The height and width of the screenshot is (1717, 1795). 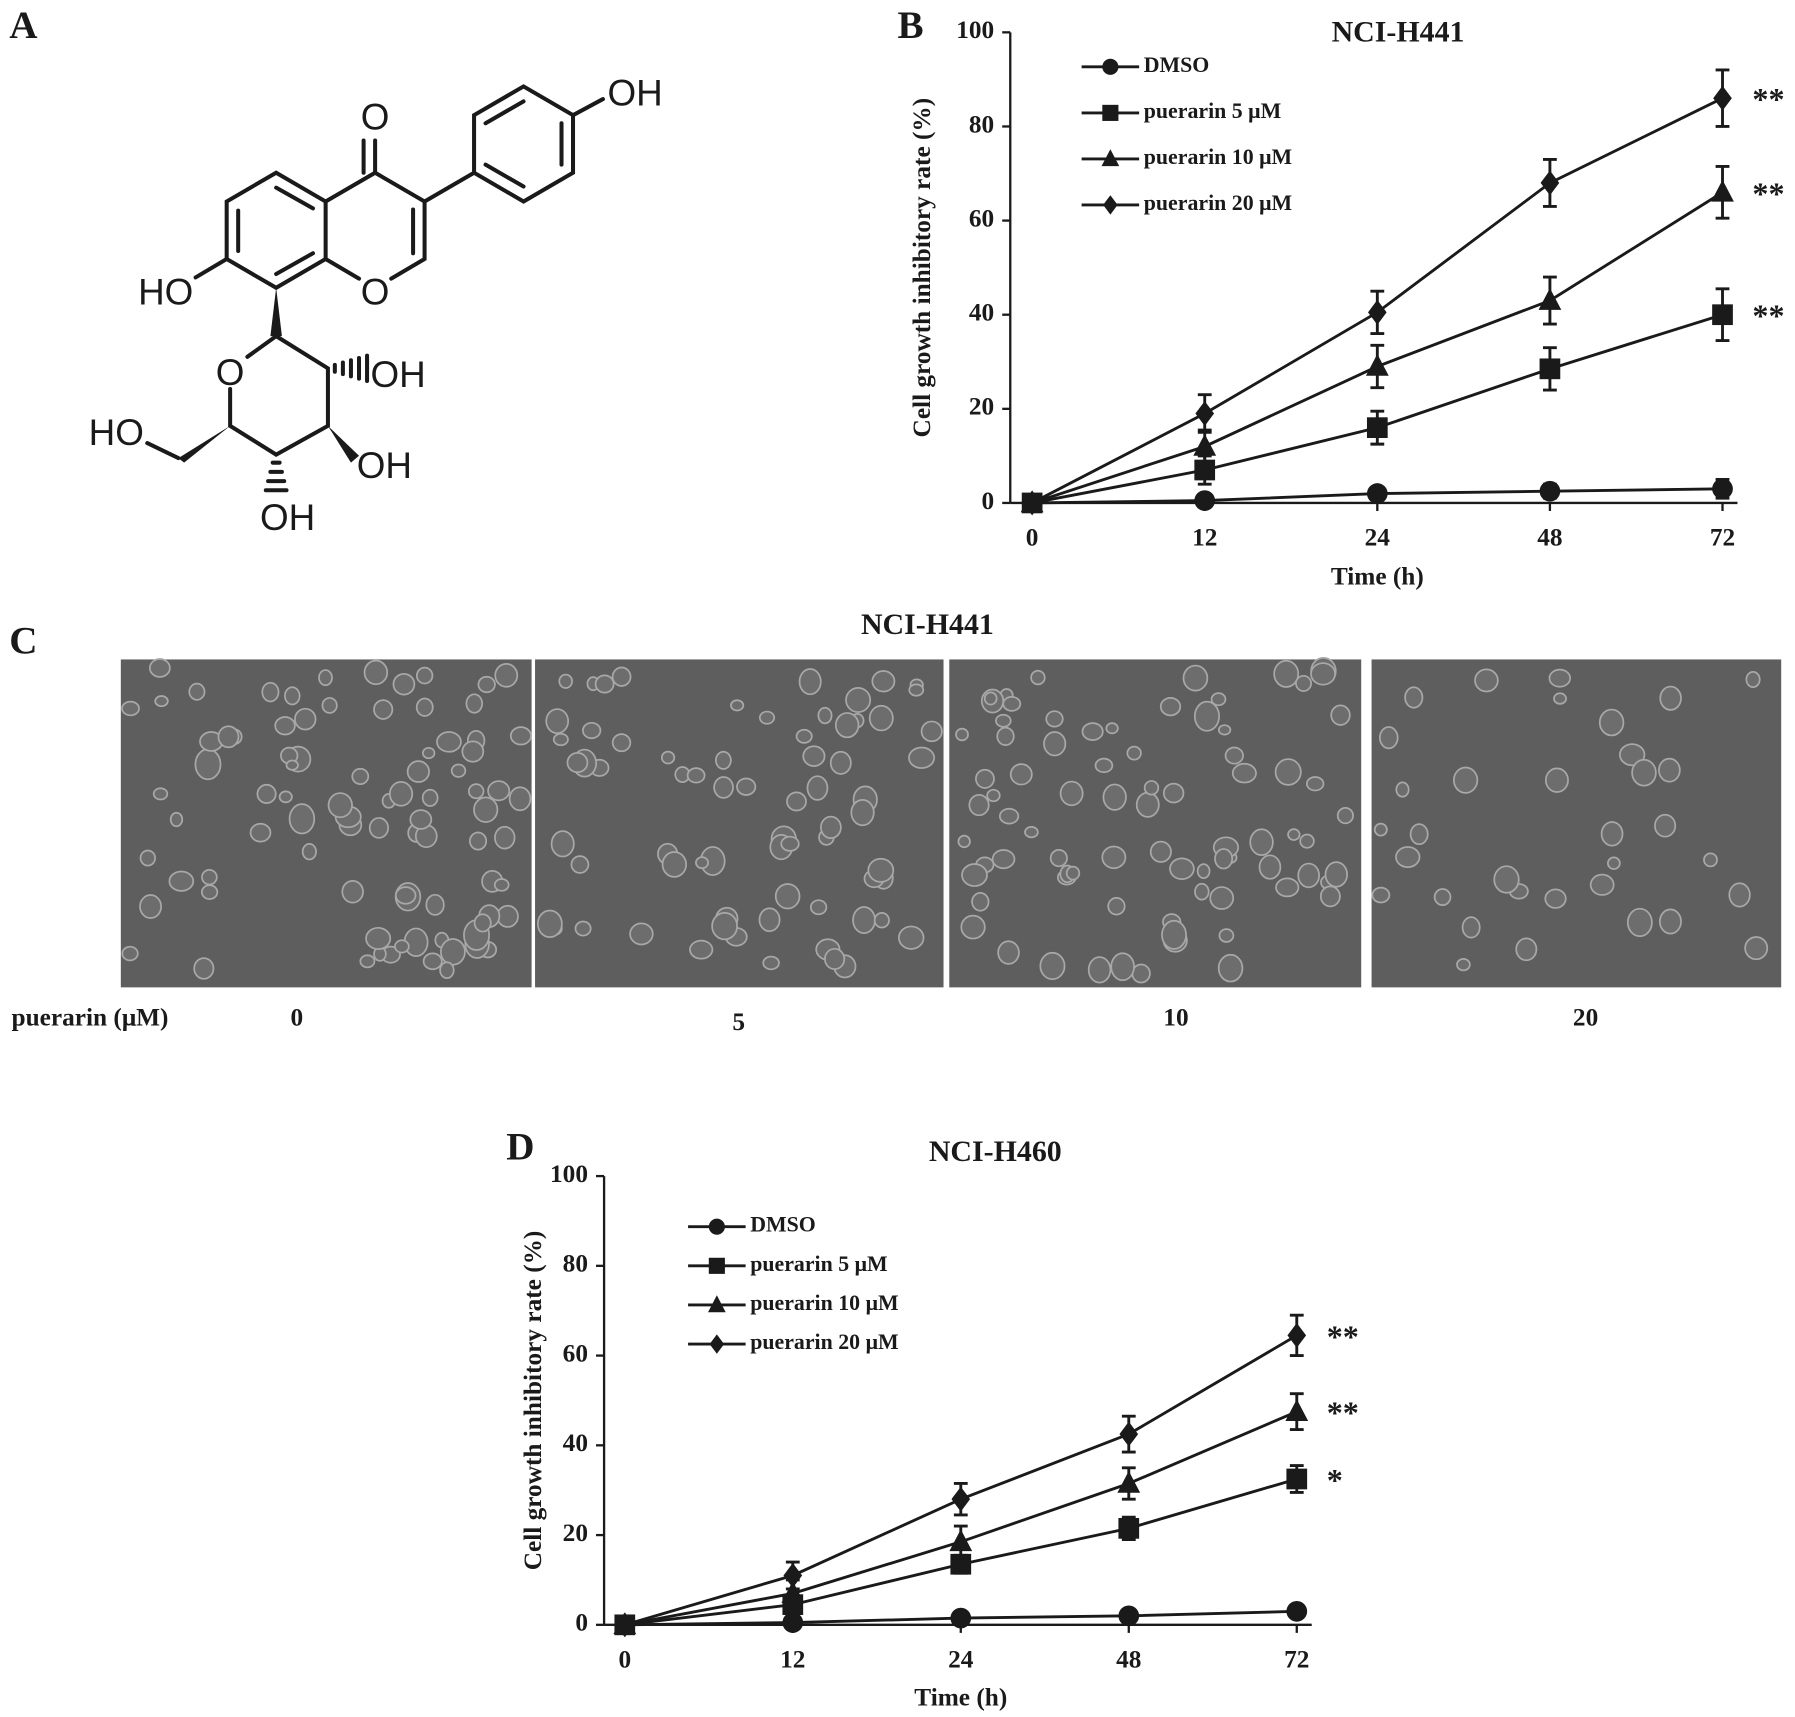 What do you see at coordinates (575, 1353) in the screenshot?
I see `y-tick-label: 60` at bounding box center [575, 1353].